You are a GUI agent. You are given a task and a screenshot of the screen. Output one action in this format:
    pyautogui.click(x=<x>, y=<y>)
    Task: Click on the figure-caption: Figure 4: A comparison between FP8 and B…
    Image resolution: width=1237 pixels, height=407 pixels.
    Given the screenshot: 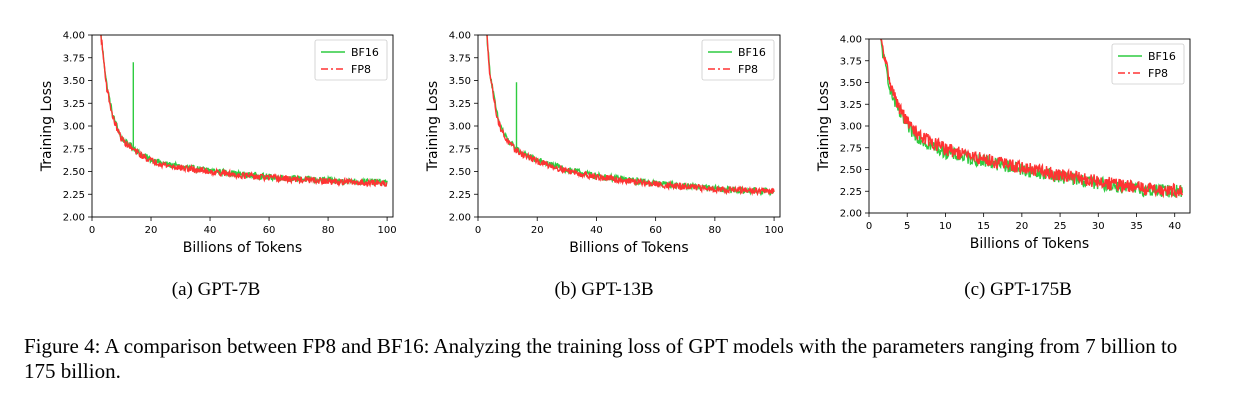 What is the action you would take?
    pyautogui.click(x=601, y=358)
    